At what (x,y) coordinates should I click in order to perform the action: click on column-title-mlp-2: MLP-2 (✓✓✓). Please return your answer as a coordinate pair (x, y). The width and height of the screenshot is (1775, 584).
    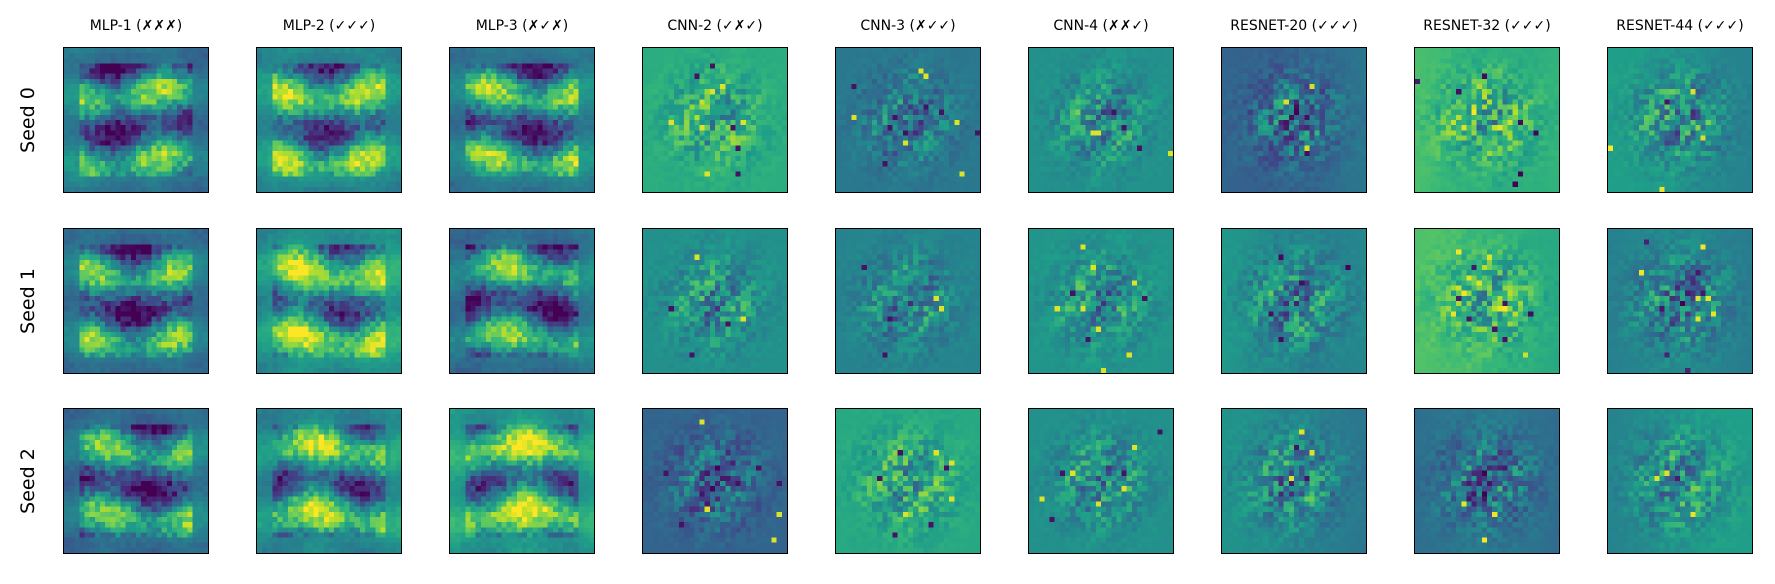
    Looking at the image, I should click on (329, 26).